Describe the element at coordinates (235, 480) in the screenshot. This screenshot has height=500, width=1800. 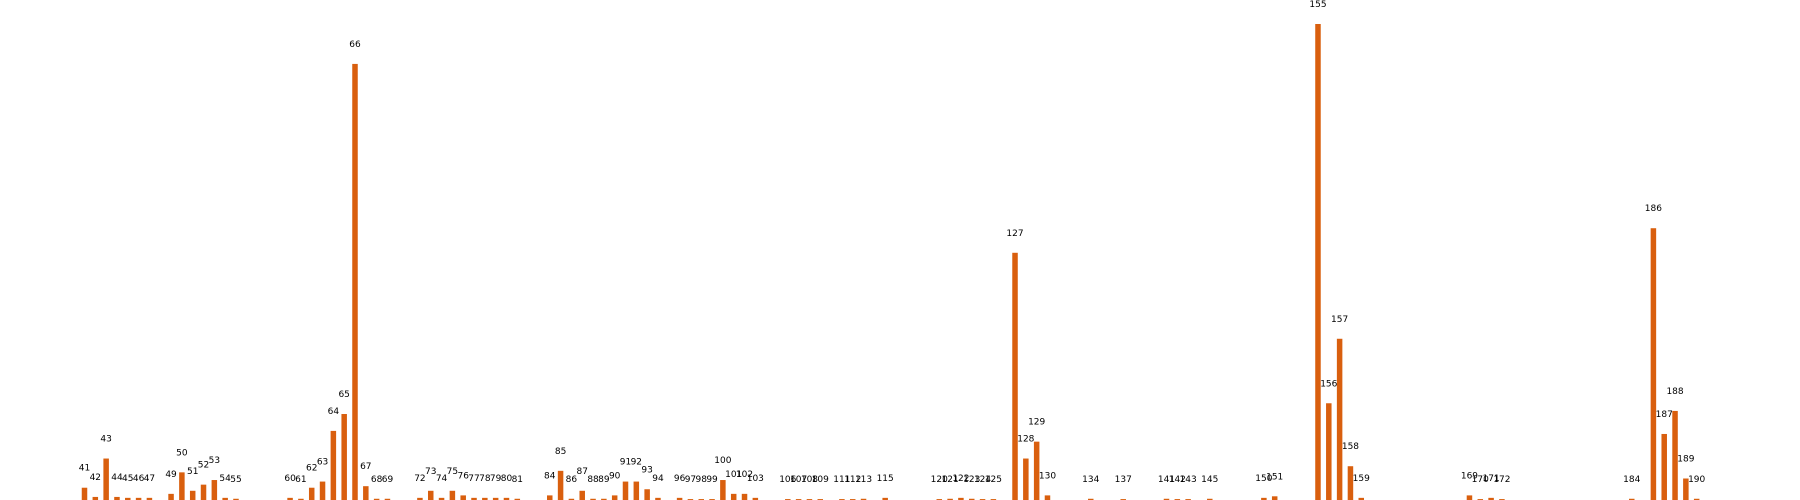
I see `bar-label-55: 55` at that location.